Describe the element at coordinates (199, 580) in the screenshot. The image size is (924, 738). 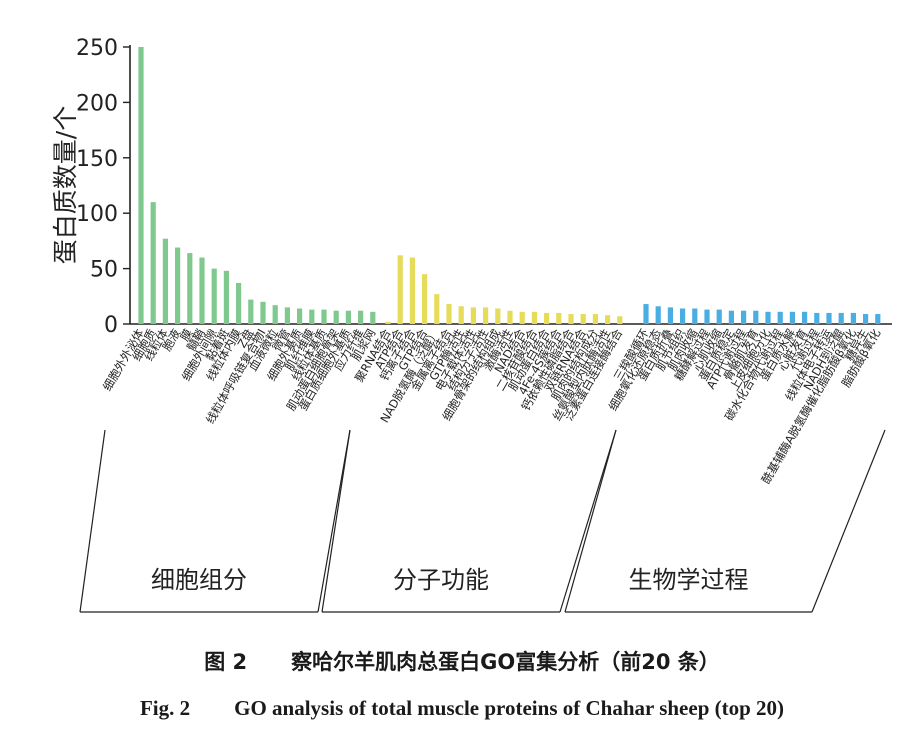
I see `group-title-1: 细胞组分` at that location.